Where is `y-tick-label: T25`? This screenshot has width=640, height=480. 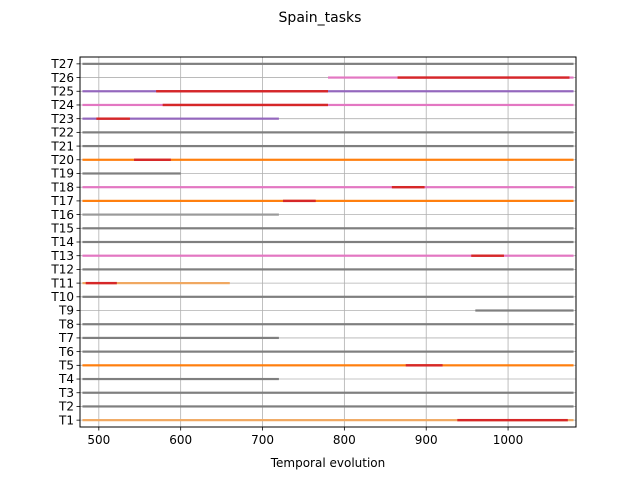 y-tick-label: T25 is located at coordinates (62, 91).